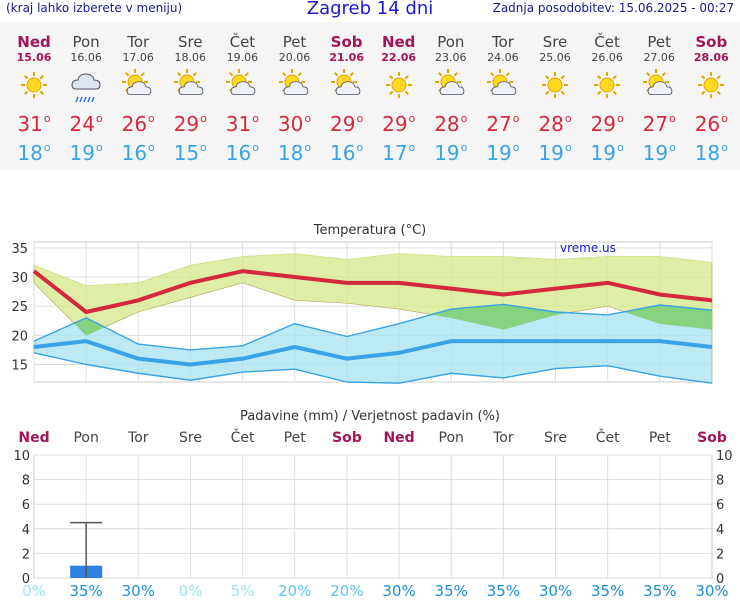 The height and width of the screenshot is (600, 740). Describe the element at coordinates (370, 9) in the screenshot. I see `page-title: Zagreb 14 dni` at that location.